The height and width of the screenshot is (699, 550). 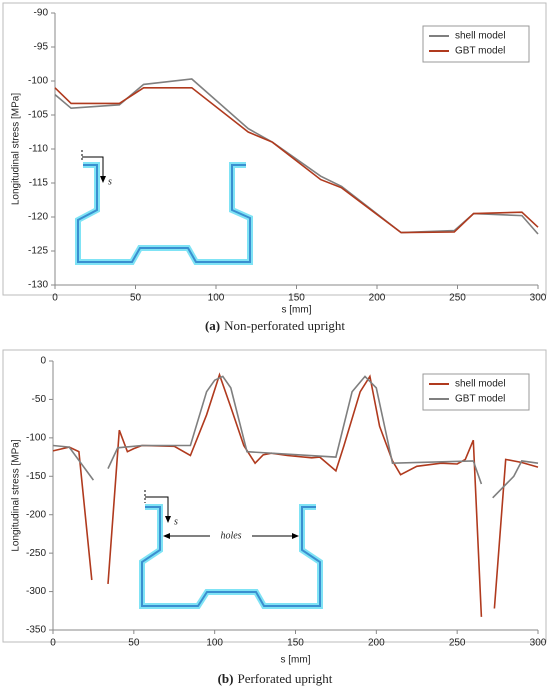 What do you see at coordinates (39, 399) in the screenshot?
I see `y-tick-label: -50` at bounding box center [39, 399].